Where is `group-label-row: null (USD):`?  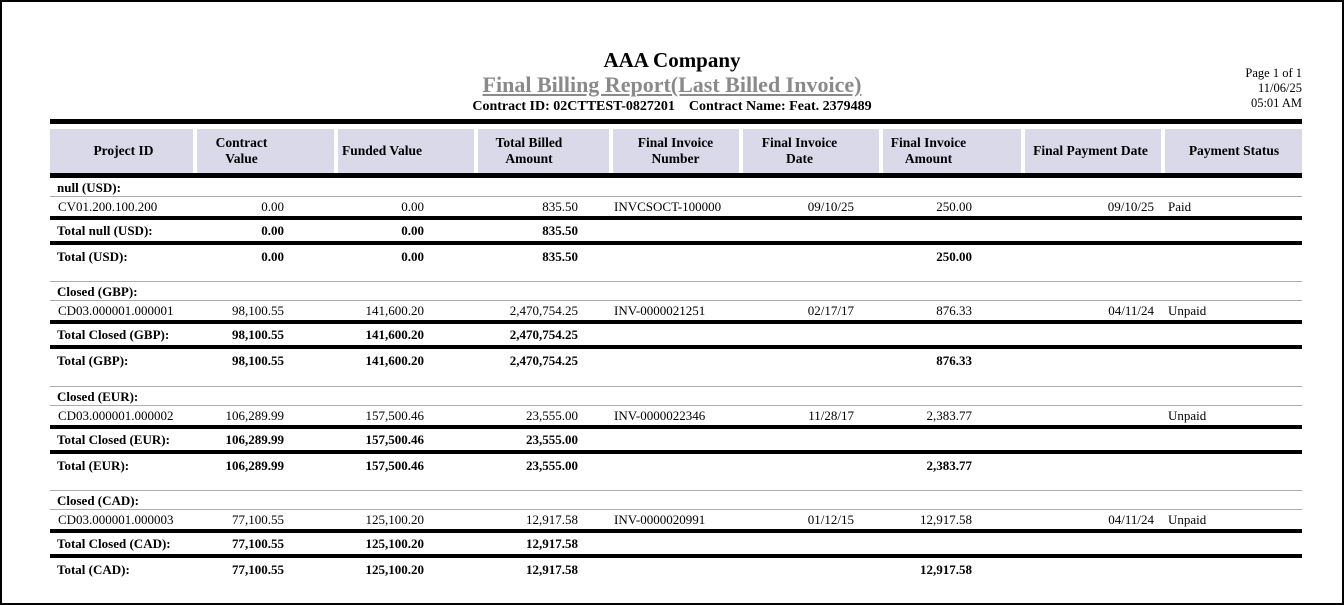
group-label-row: null (USD): is located at coordinates (676, 185).